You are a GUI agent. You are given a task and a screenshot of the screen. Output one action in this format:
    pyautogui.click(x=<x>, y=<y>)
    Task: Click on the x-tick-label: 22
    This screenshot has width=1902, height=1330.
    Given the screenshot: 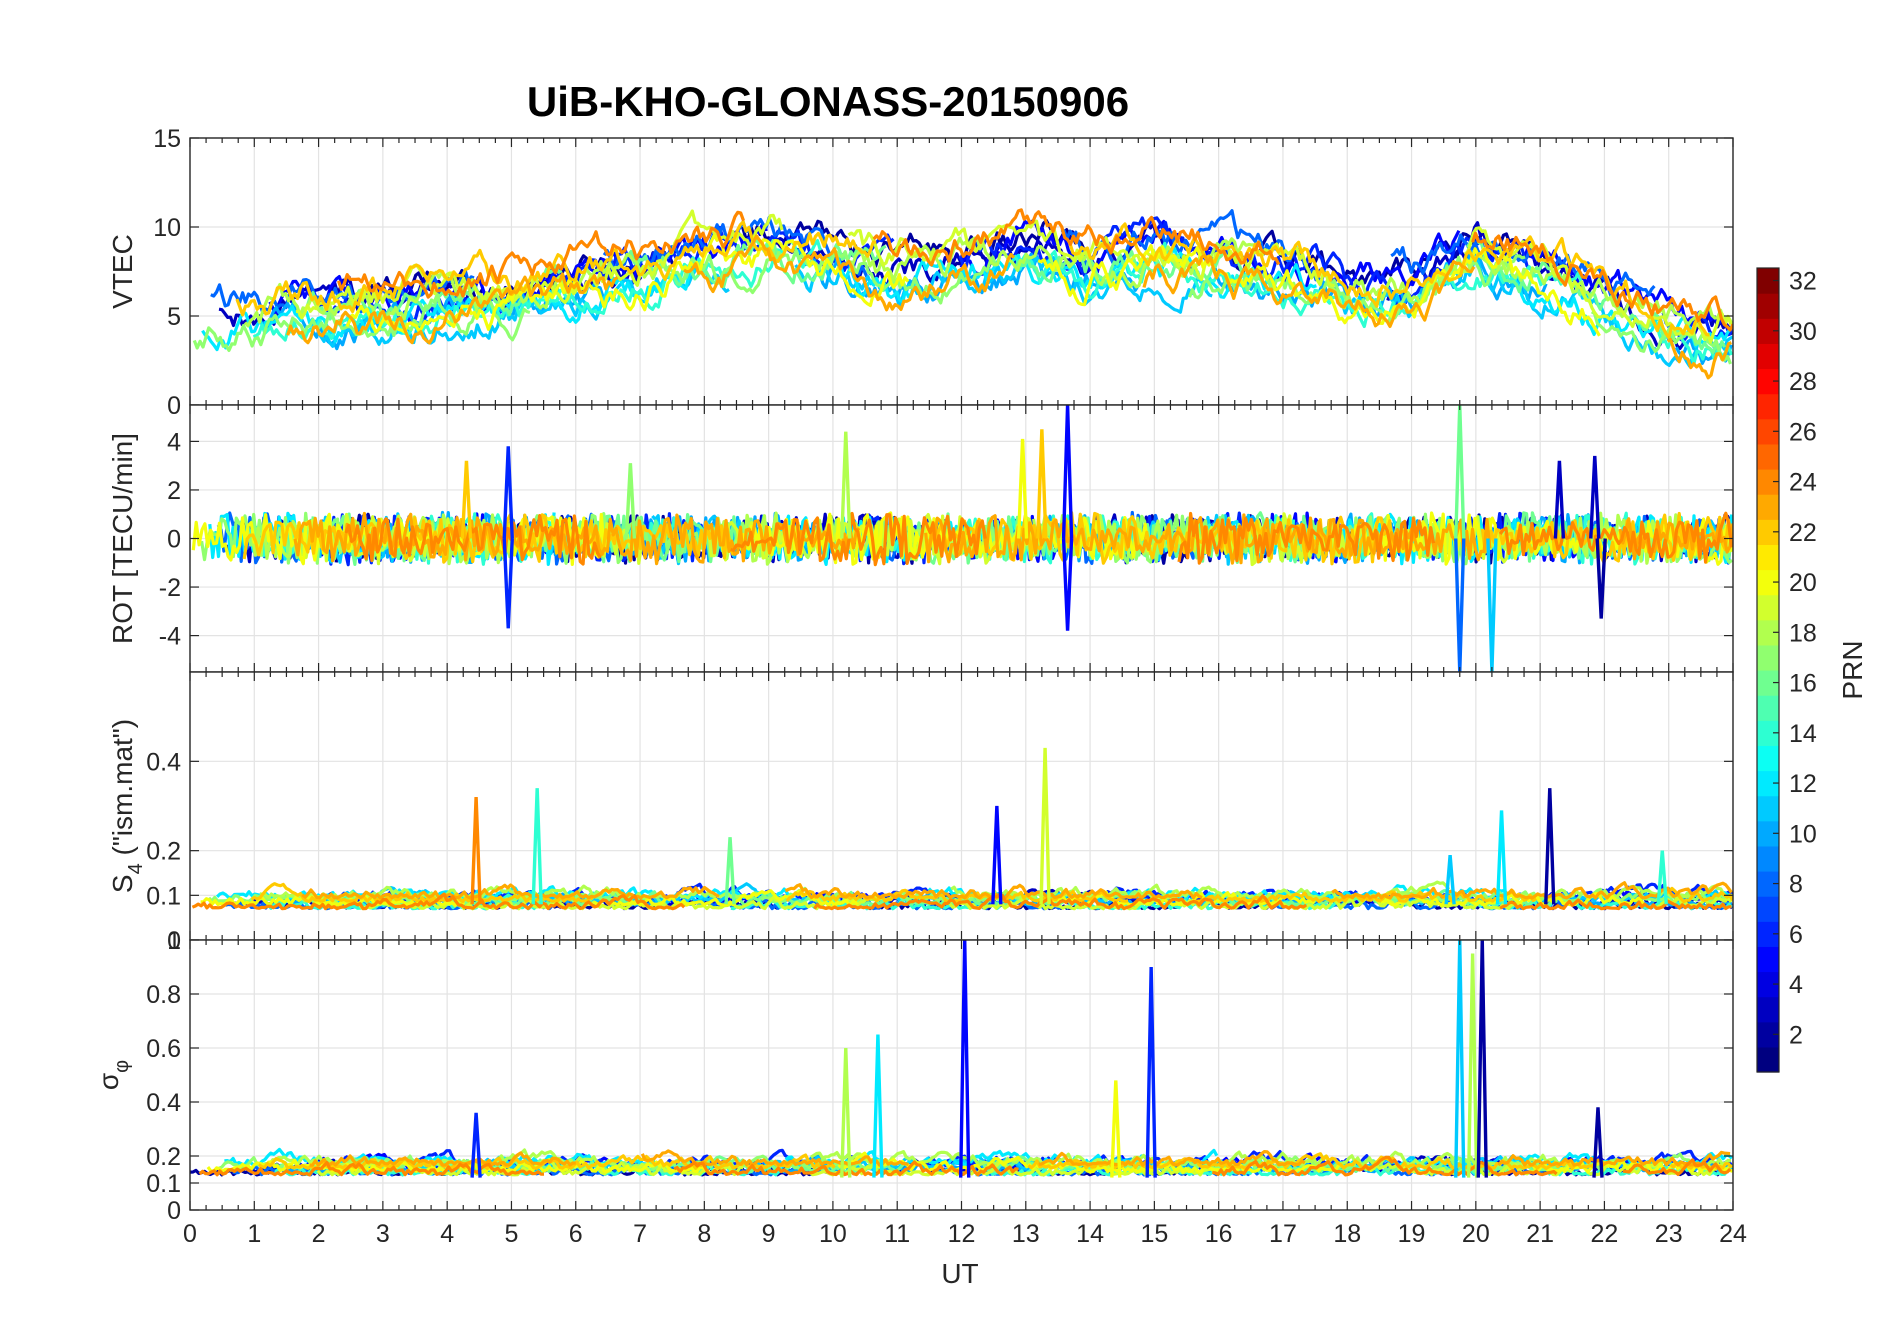 What is the action you would take?
    pyautogui.click(x=1605, y=1234)
    